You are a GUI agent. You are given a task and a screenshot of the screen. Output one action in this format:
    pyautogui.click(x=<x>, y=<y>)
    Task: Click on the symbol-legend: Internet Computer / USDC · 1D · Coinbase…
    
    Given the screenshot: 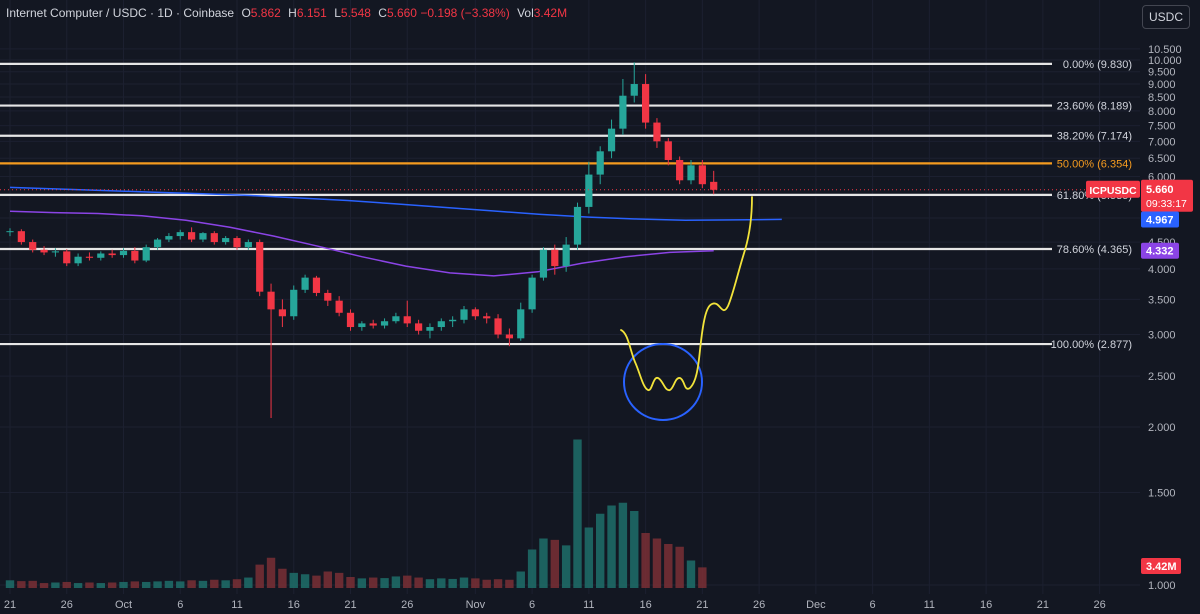 What is the action you would take?
    pyautogui.click(x=286, y=13)
    